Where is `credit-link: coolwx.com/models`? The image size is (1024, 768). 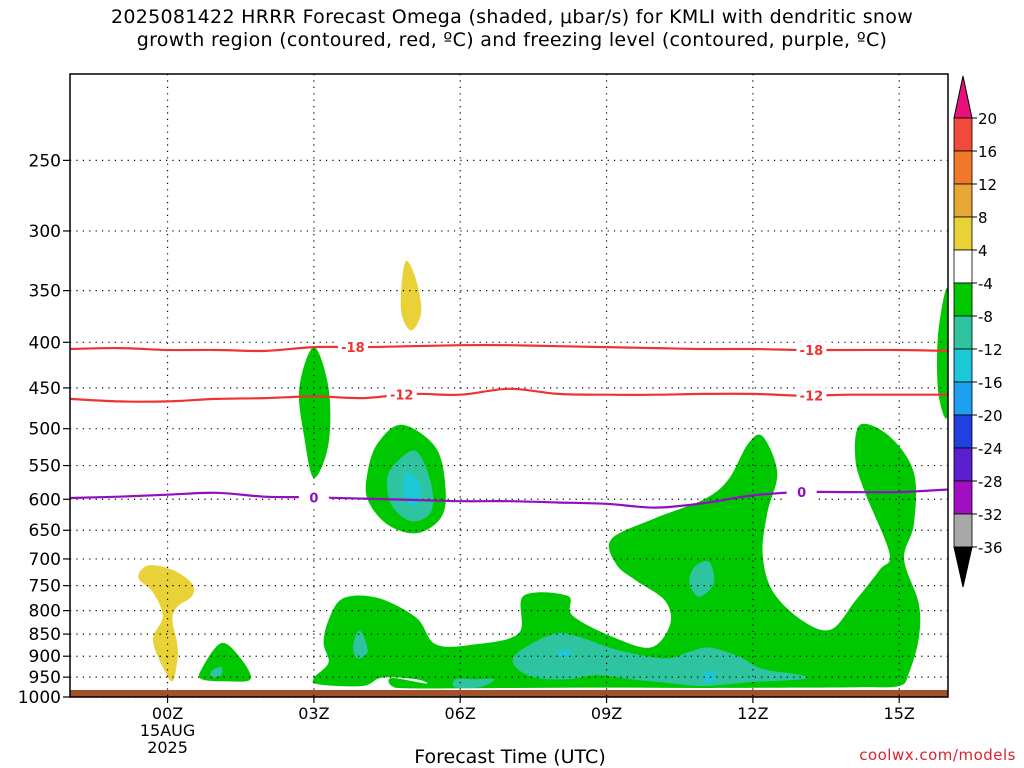
credit-link: coolwx.com/models is located at coordinates (937, 755).